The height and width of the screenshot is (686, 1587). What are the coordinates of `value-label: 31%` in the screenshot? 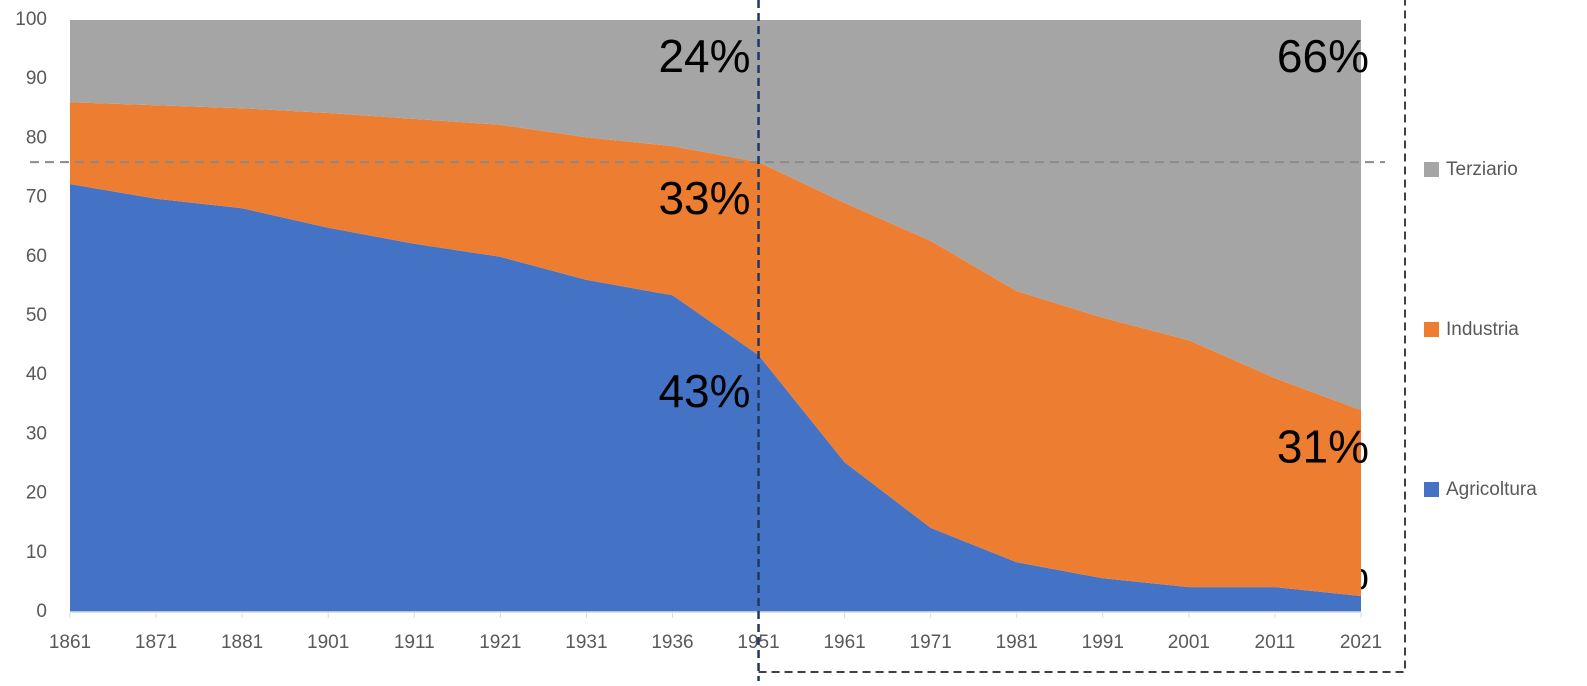 It's located at (1323, 446).